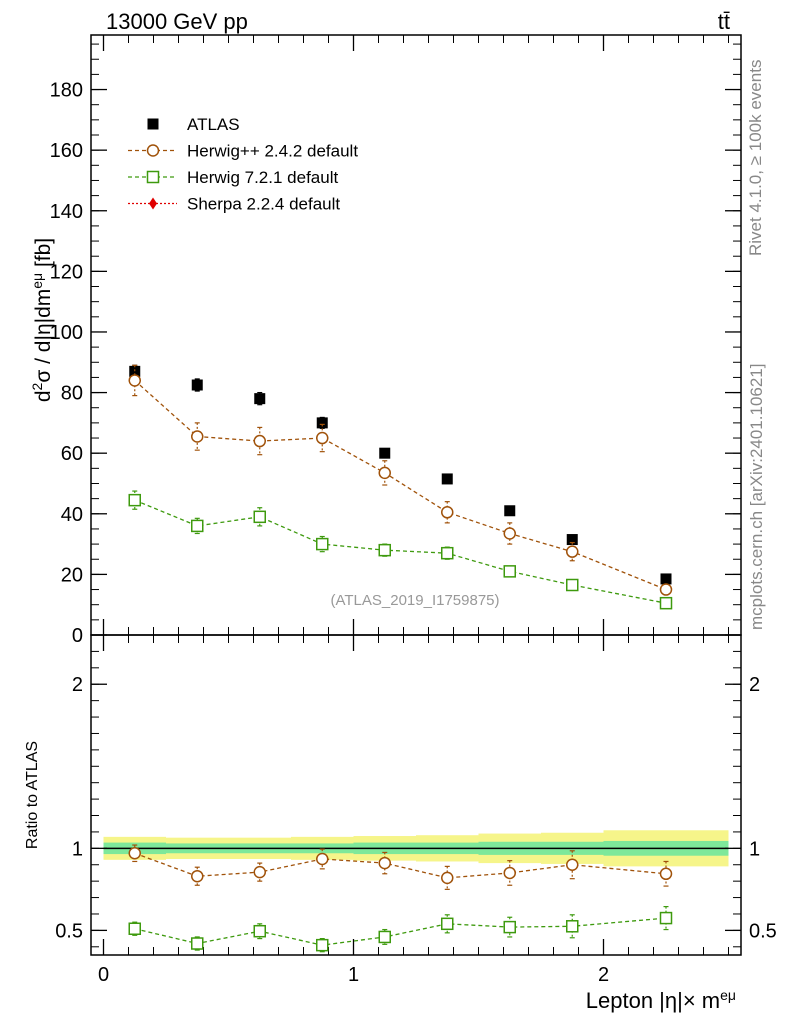 The image size is (786, 1024). What do you see at coordinates (603, 975) in the screenshot?
I see `x-tick-label: 2` at bounding box center [603, 975].